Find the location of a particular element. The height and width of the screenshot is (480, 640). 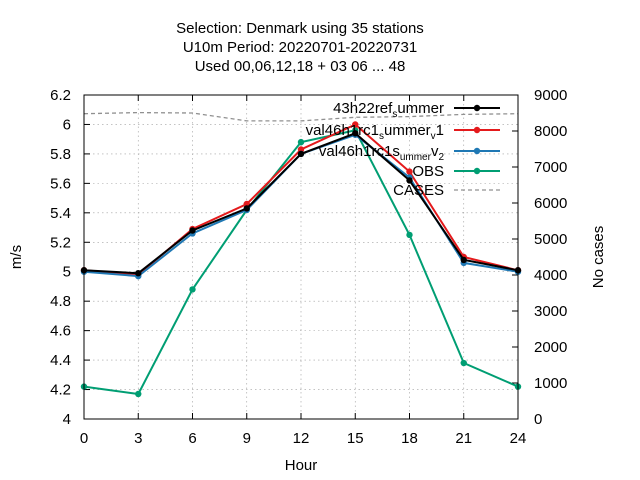

y2-axis-label: No cases is located at coordinates (598, 257).